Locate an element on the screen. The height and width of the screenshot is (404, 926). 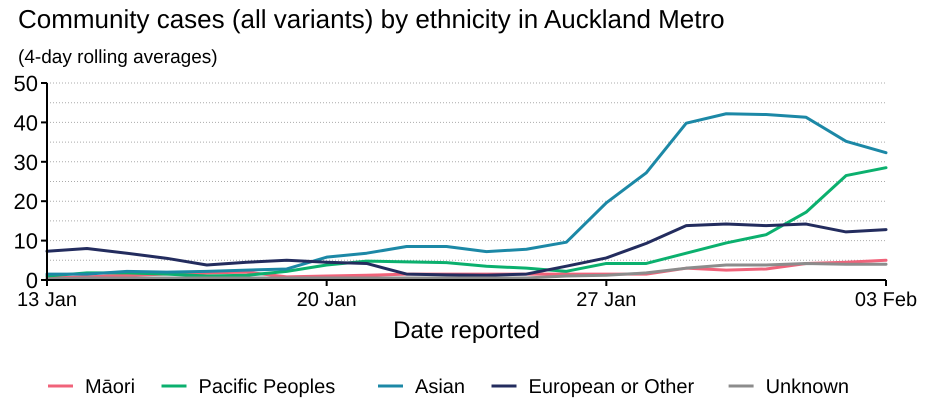
line-series is located at coordinates (467, 249).